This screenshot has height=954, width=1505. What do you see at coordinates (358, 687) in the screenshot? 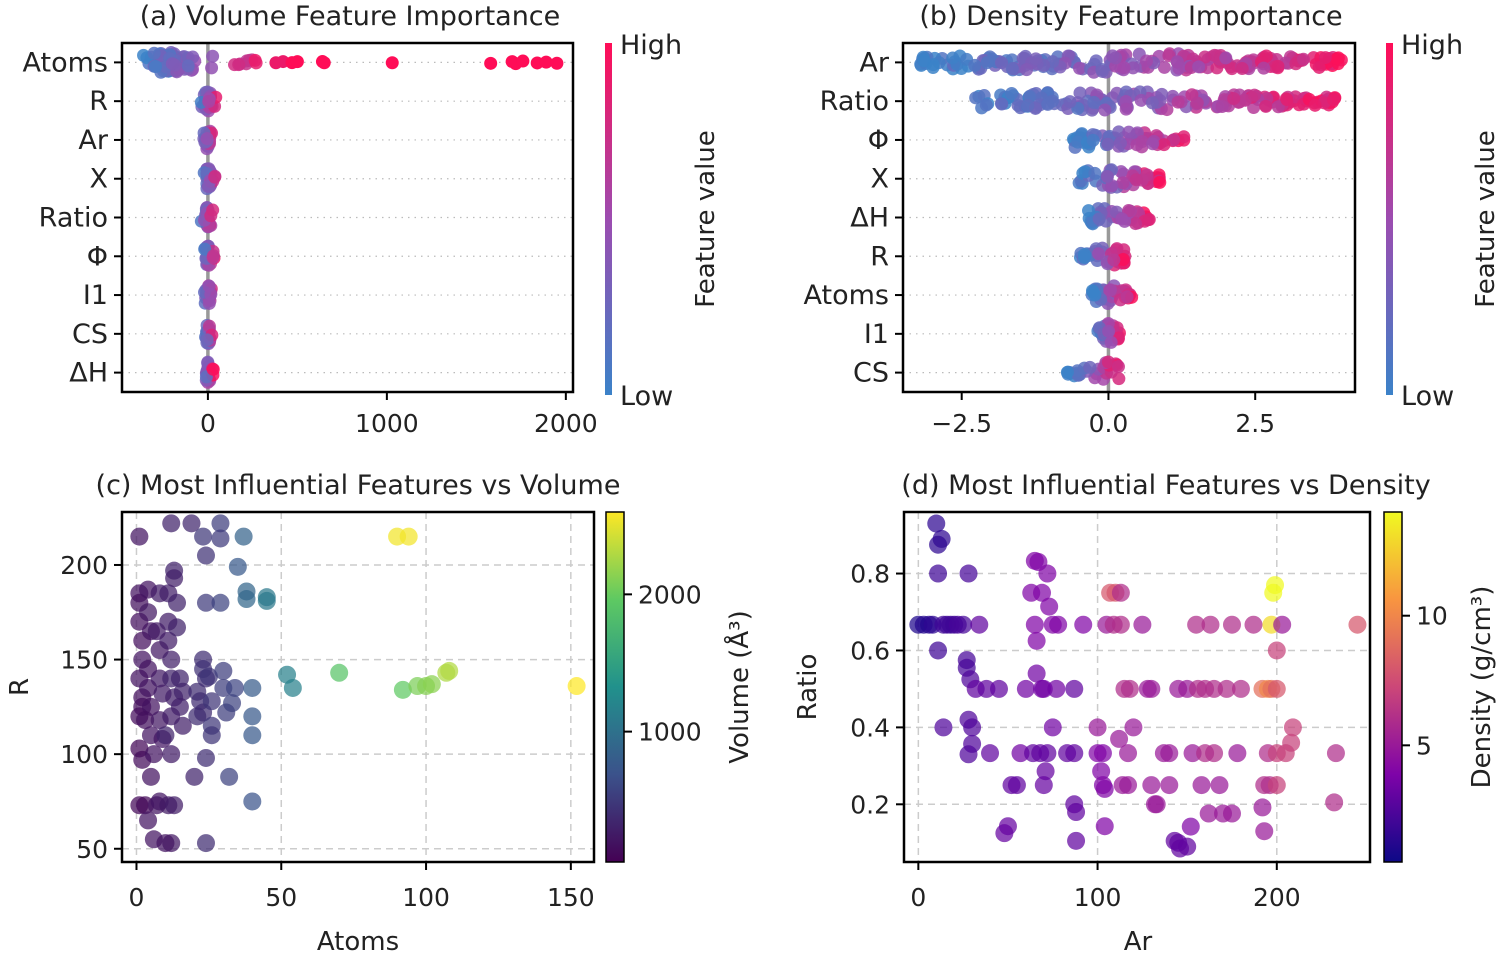
I see `panel-c-frame` at bounding box center [358, 687].